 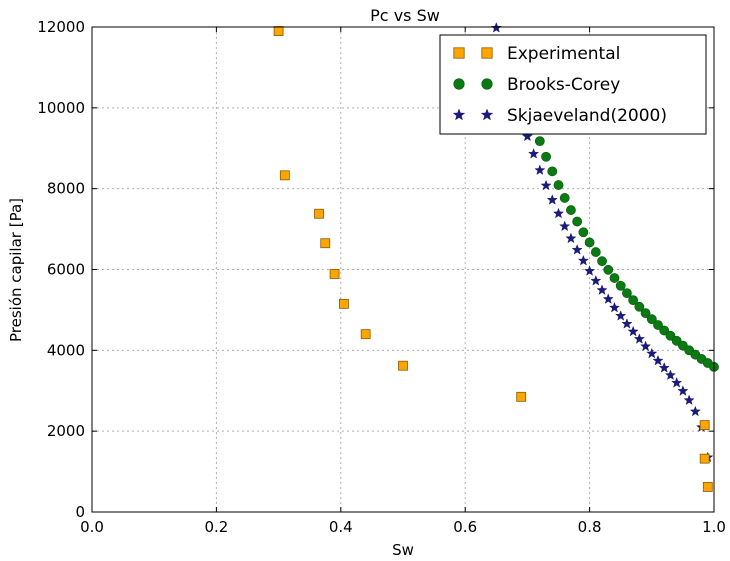 I want to click on x-axis-label: Sw, so click(x=403, y=550).